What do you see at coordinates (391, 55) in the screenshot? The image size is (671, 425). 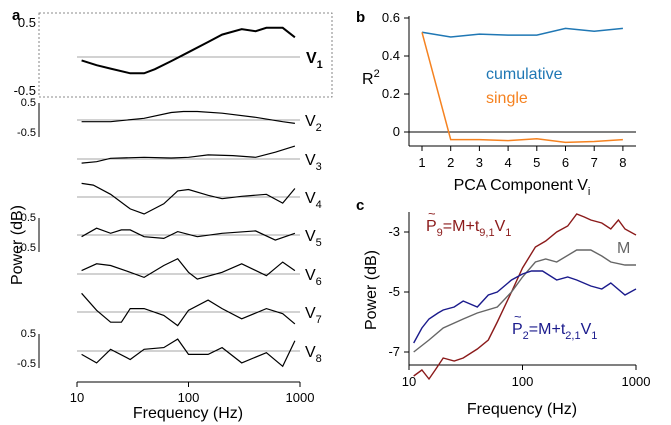 I see `panel-b-y-tick-label: 0.4` at bounding box center [391, 55].